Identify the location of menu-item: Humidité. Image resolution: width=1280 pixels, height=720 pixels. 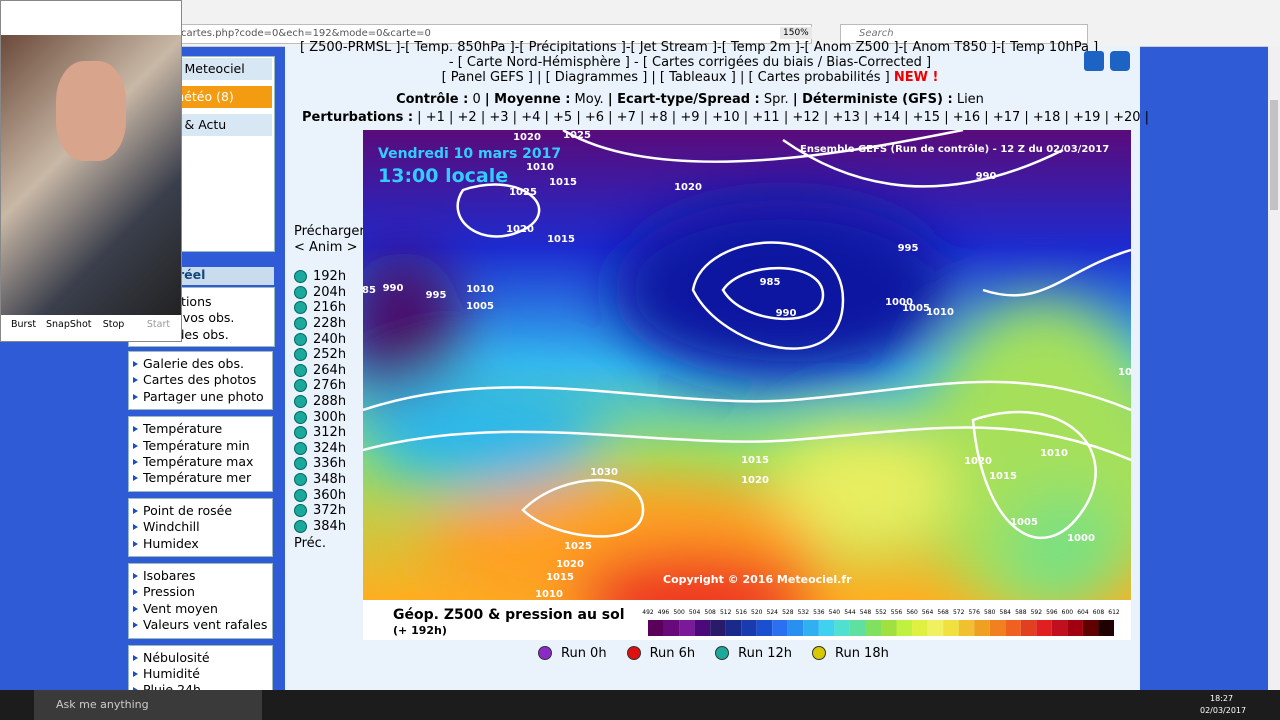
(200, 674).